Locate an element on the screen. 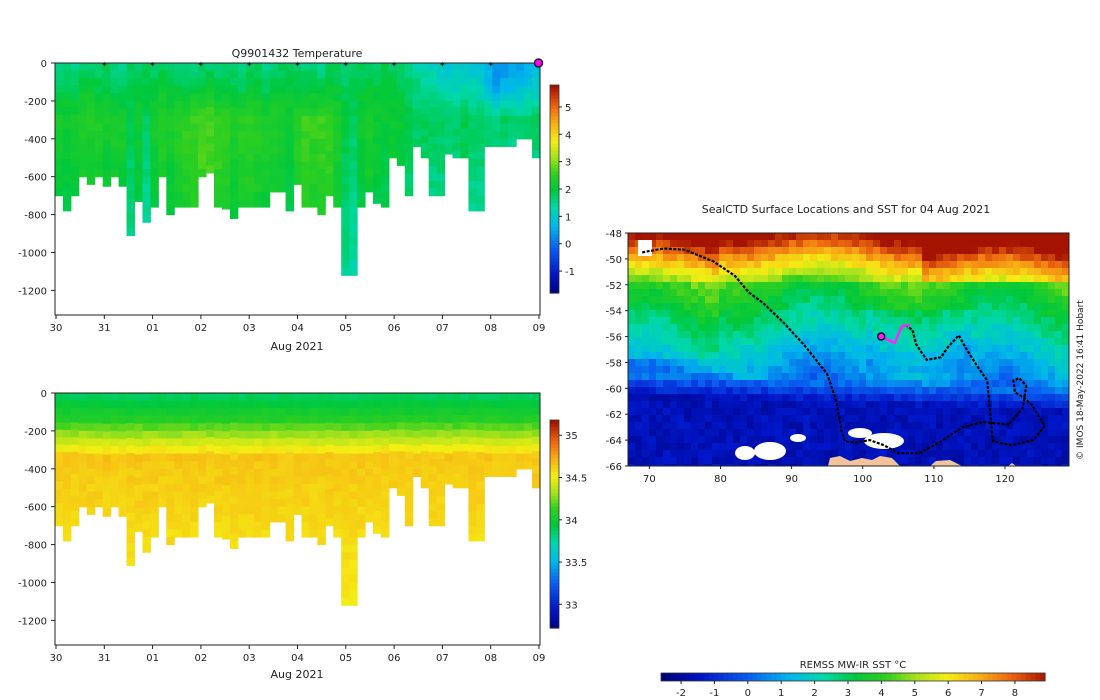 The width and height of the screenshot is (1100, 700). temperature-cells is located at coordinates (297, 169).